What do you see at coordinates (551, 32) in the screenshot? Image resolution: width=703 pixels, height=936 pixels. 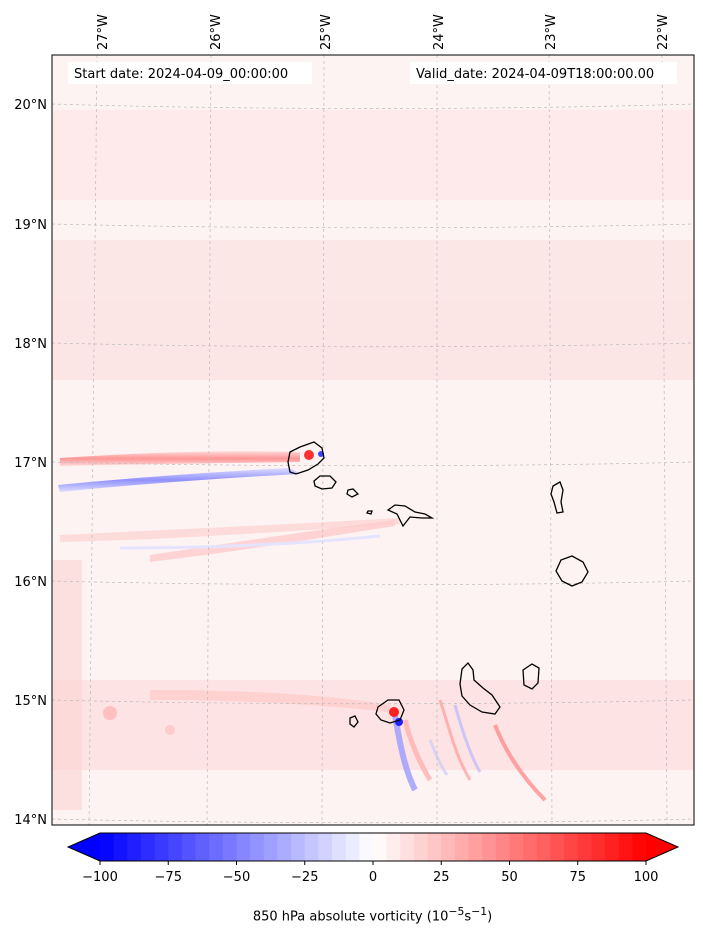 I see `lon-tick-label: 23°W` at bounding box center [551, 32].